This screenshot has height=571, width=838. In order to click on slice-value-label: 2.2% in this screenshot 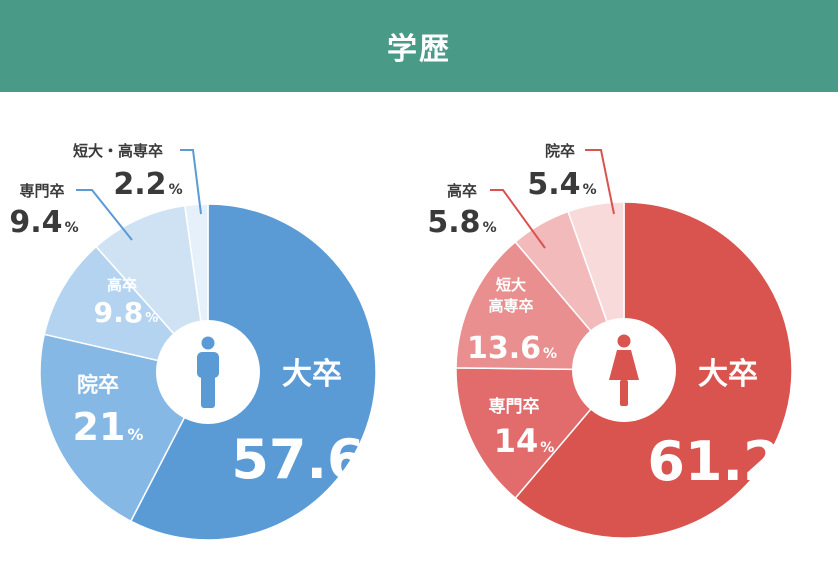, I will do `click(147, 184)`.